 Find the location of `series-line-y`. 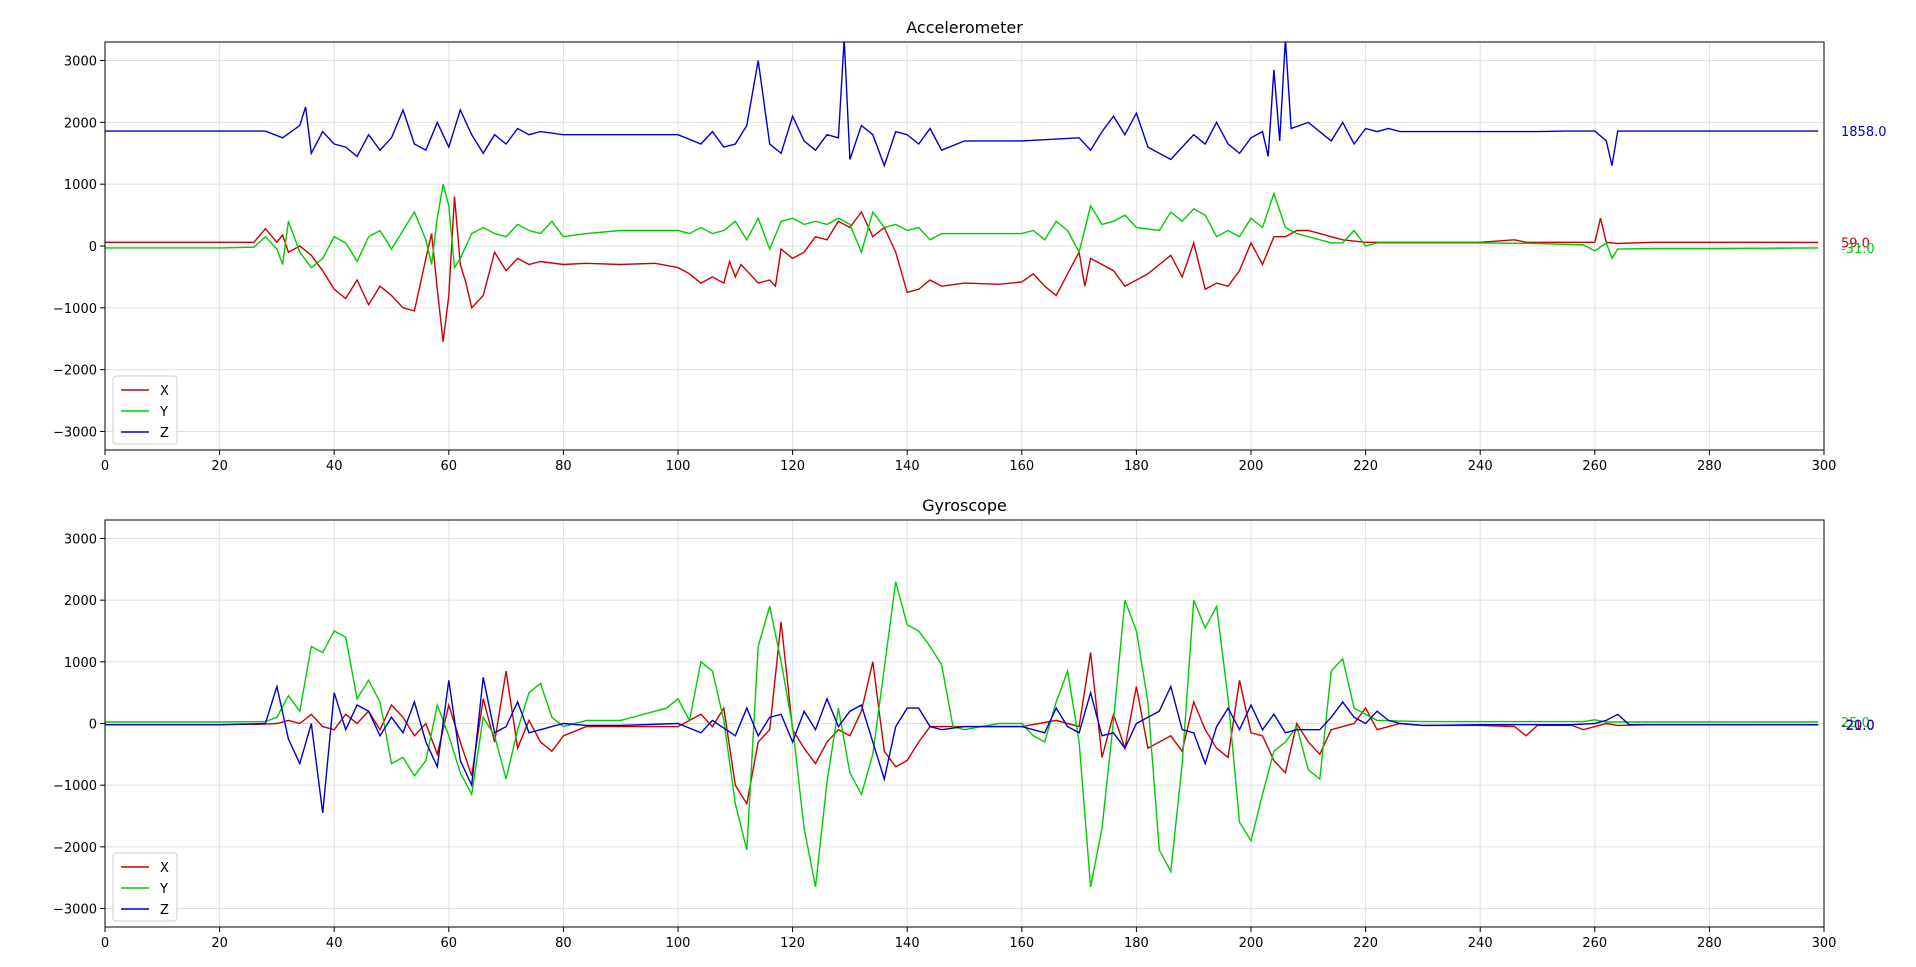

series-line-y is located at coordinates (962, 227).